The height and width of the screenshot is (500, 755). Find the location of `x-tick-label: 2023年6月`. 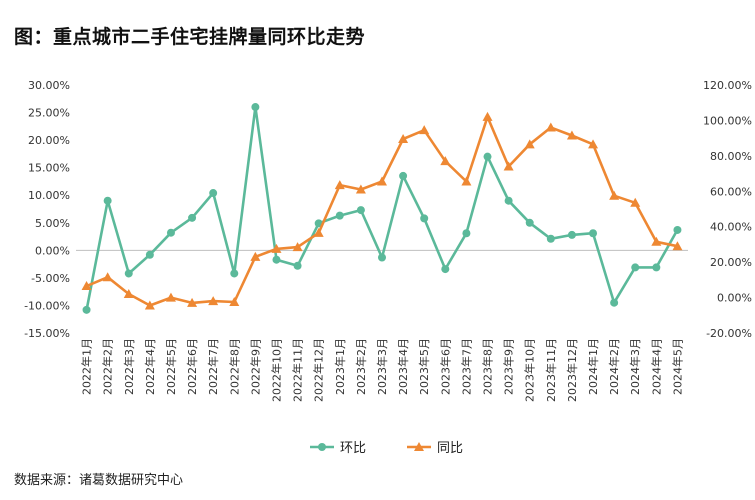

x-tick-label: 2023年6月 is located at coordinates (445, 366).